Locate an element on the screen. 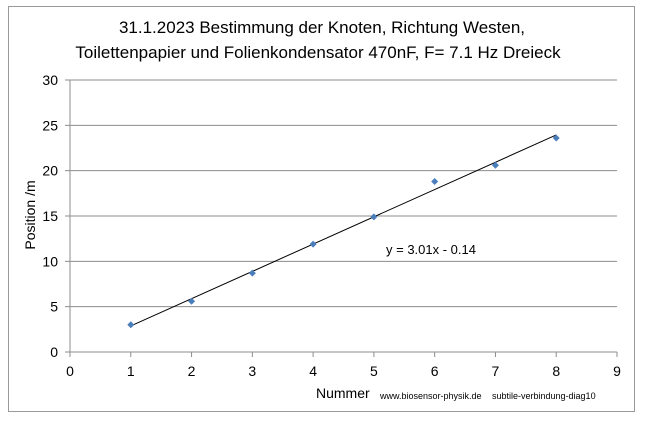 The height and width of the screenshot is (434, 645). x-tick-label-7: 7 is located at coordinates (496, 371).